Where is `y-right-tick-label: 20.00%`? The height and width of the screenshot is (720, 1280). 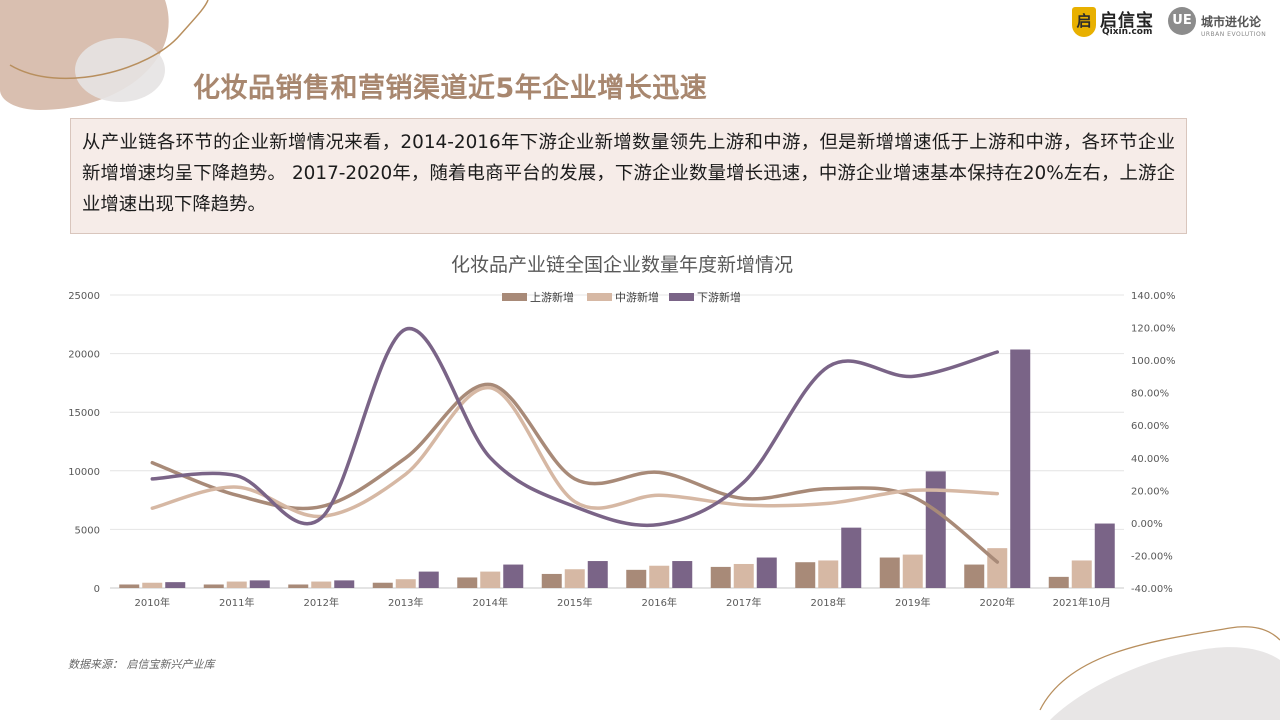 y-right-tick-label: 20.00% is located at coordinates (1150, 491).